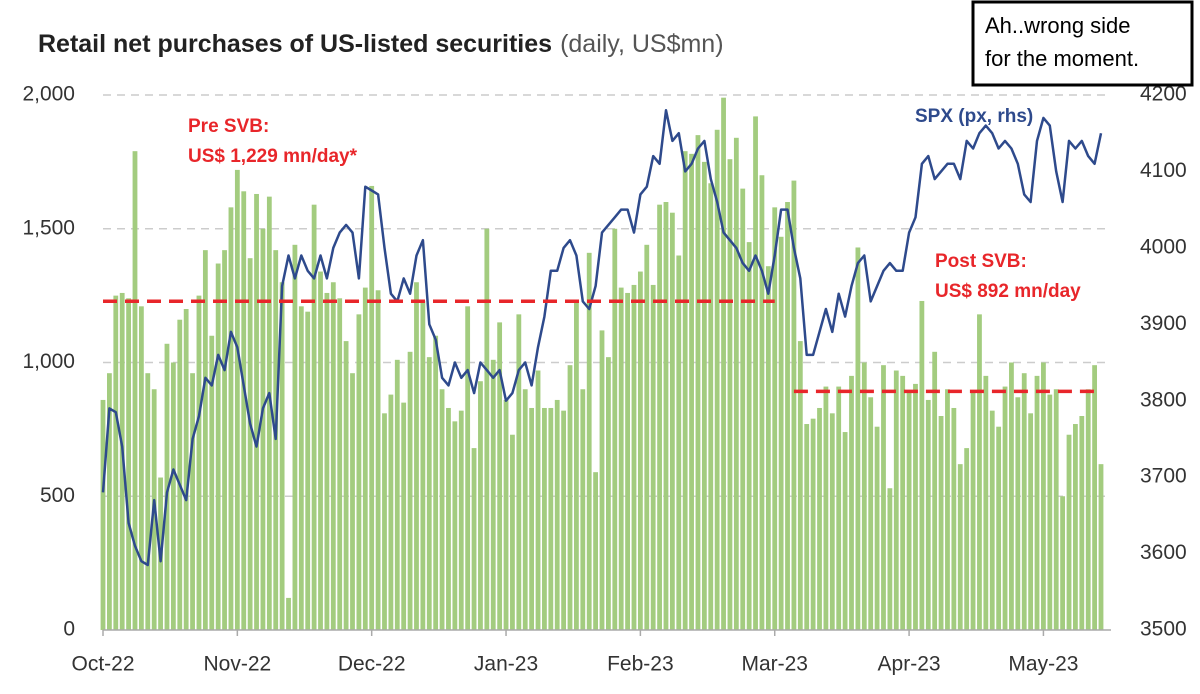 This screenshot has height=694, width=1200. Describe the element at coordinates (640, 664) in the screenshot. I see `x-tick-label: Feb-23` at that location.